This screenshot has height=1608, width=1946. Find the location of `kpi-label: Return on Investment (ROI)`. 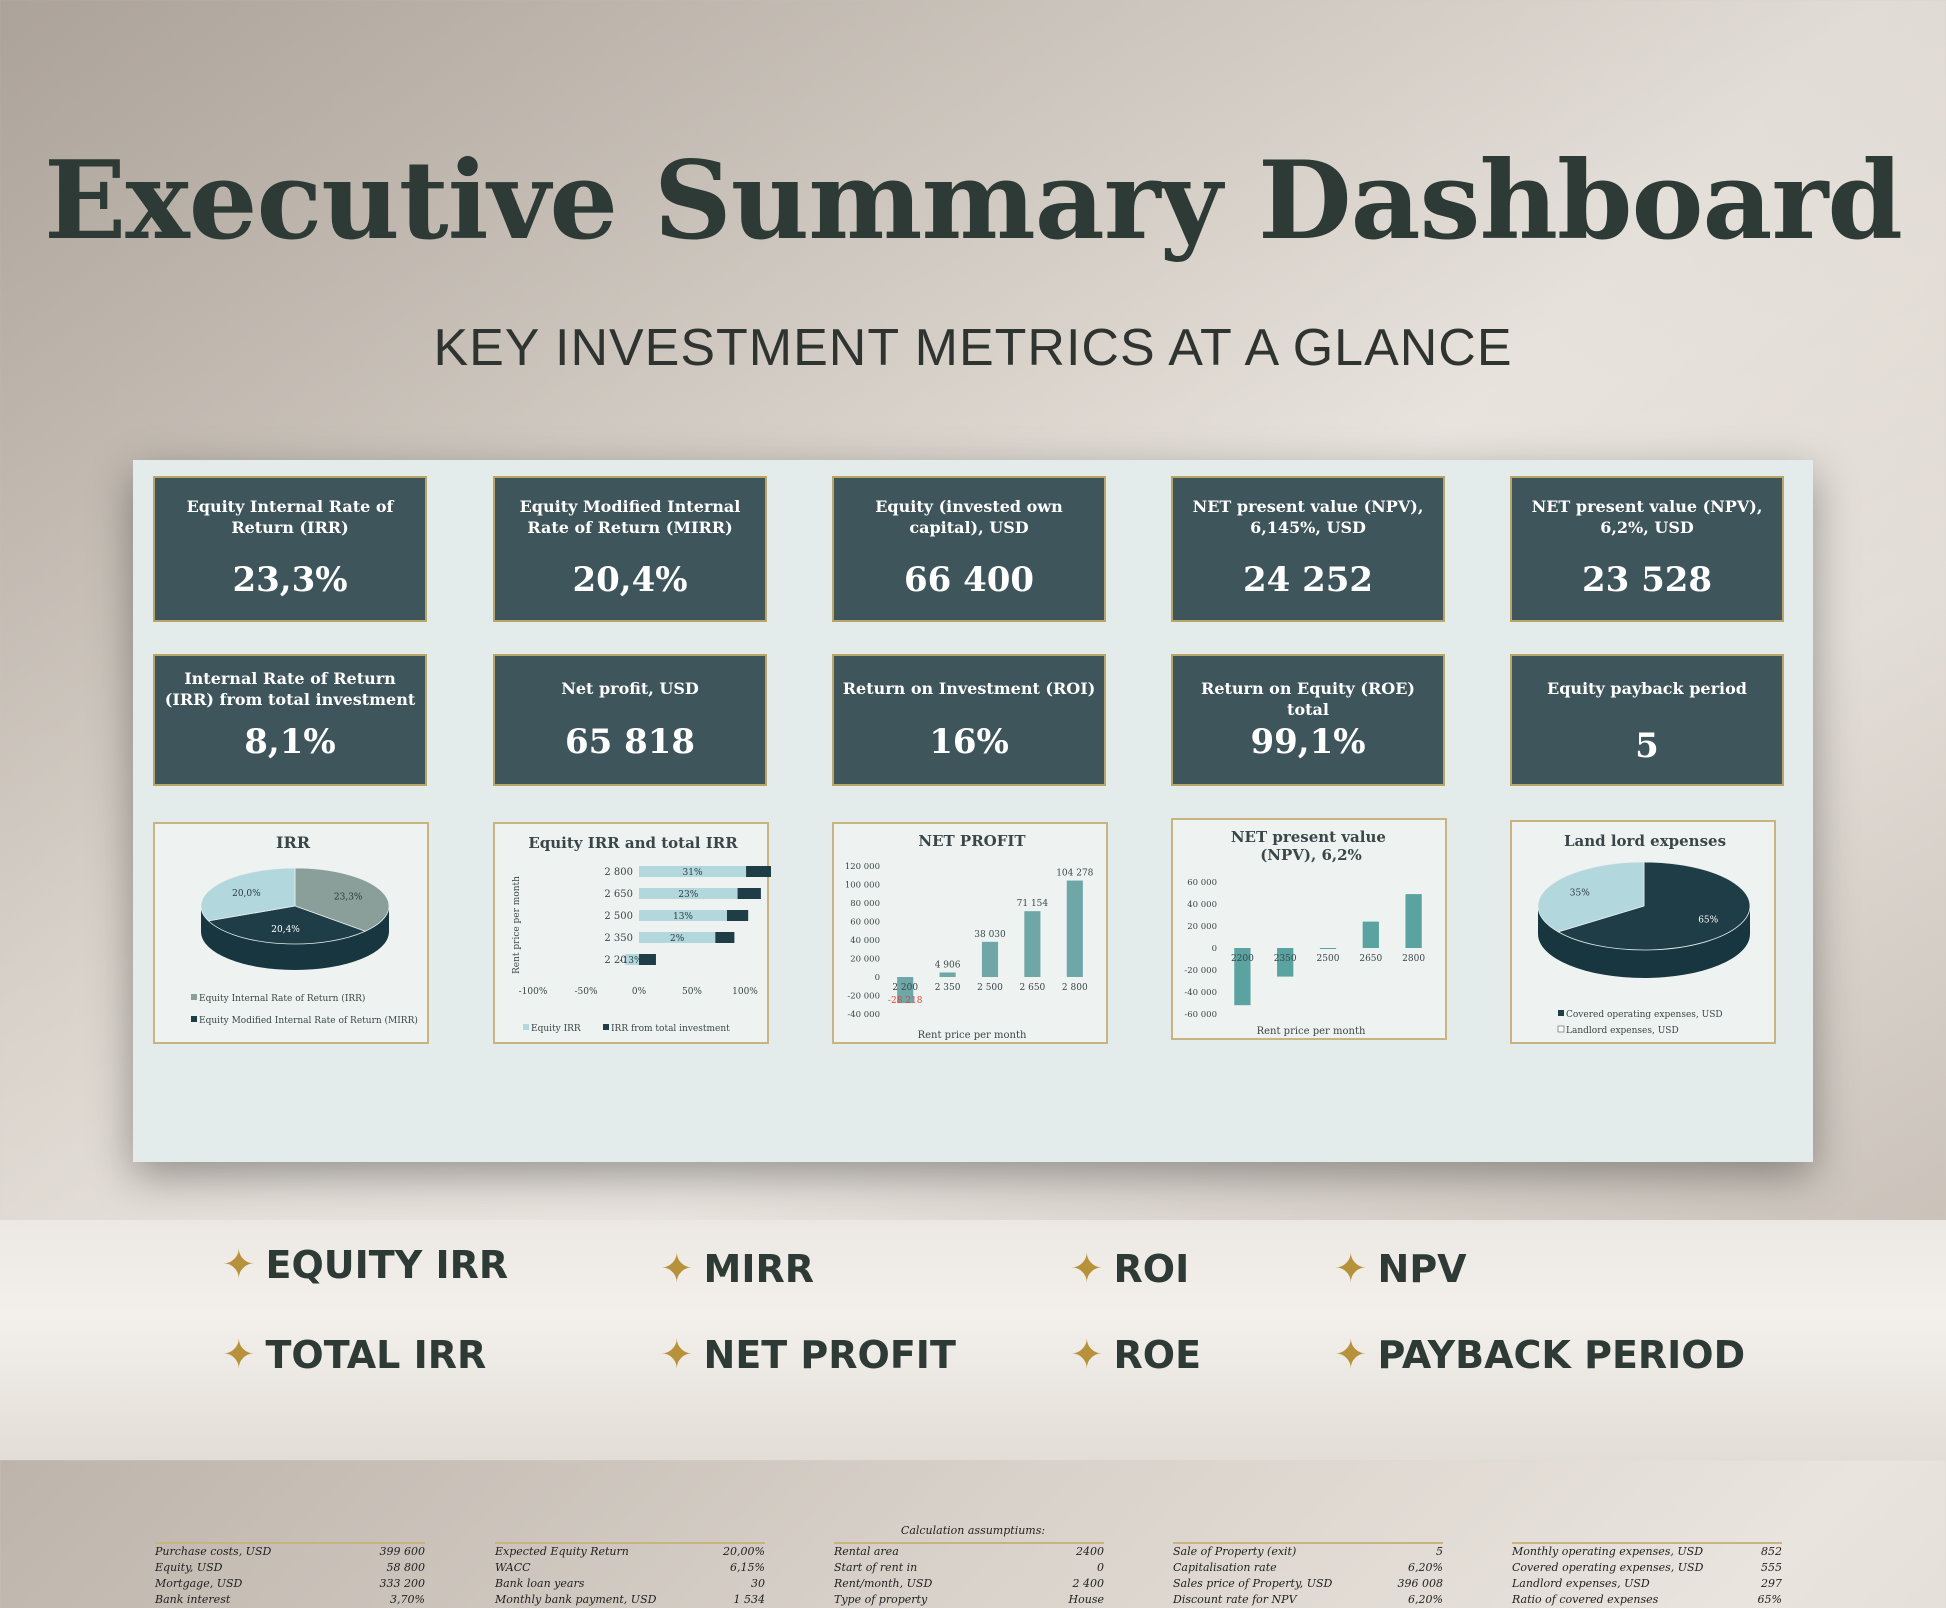

kpi-label: Return on Investment (ROI) is located at coordinates (969, 688).